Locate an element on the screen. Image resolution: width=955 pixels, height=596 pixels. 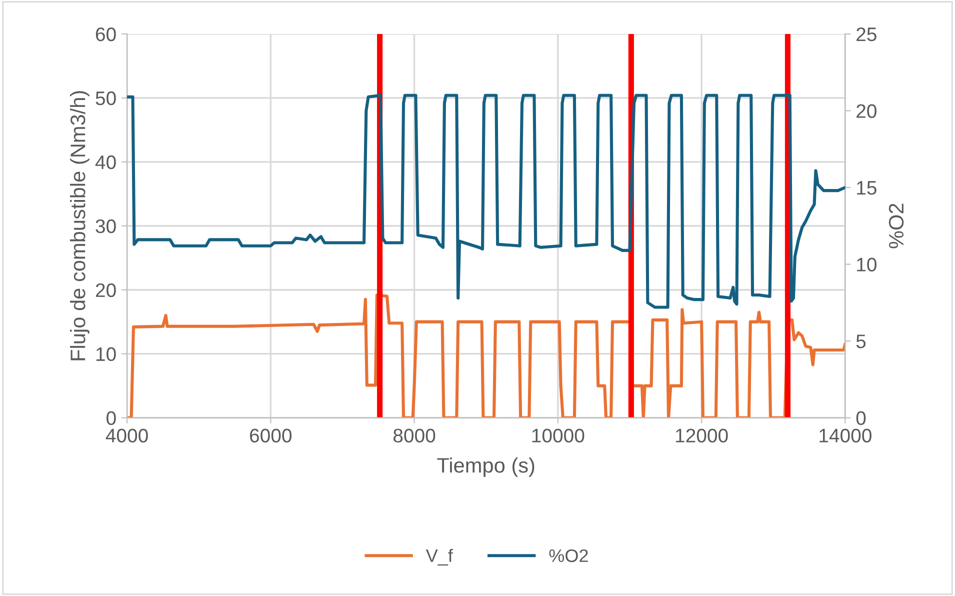
y2-tick-label: 5 is located at coordinates (861, 341).